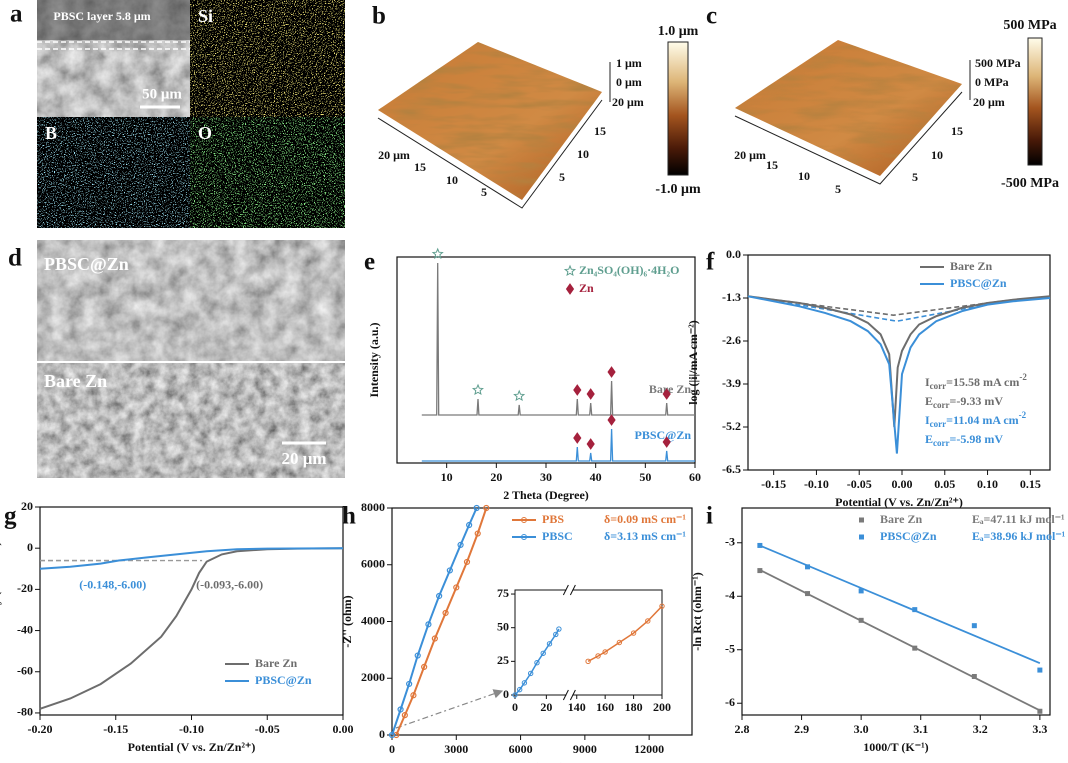  I want to click on image-label: PBSC@Zn, so click(86, 264).